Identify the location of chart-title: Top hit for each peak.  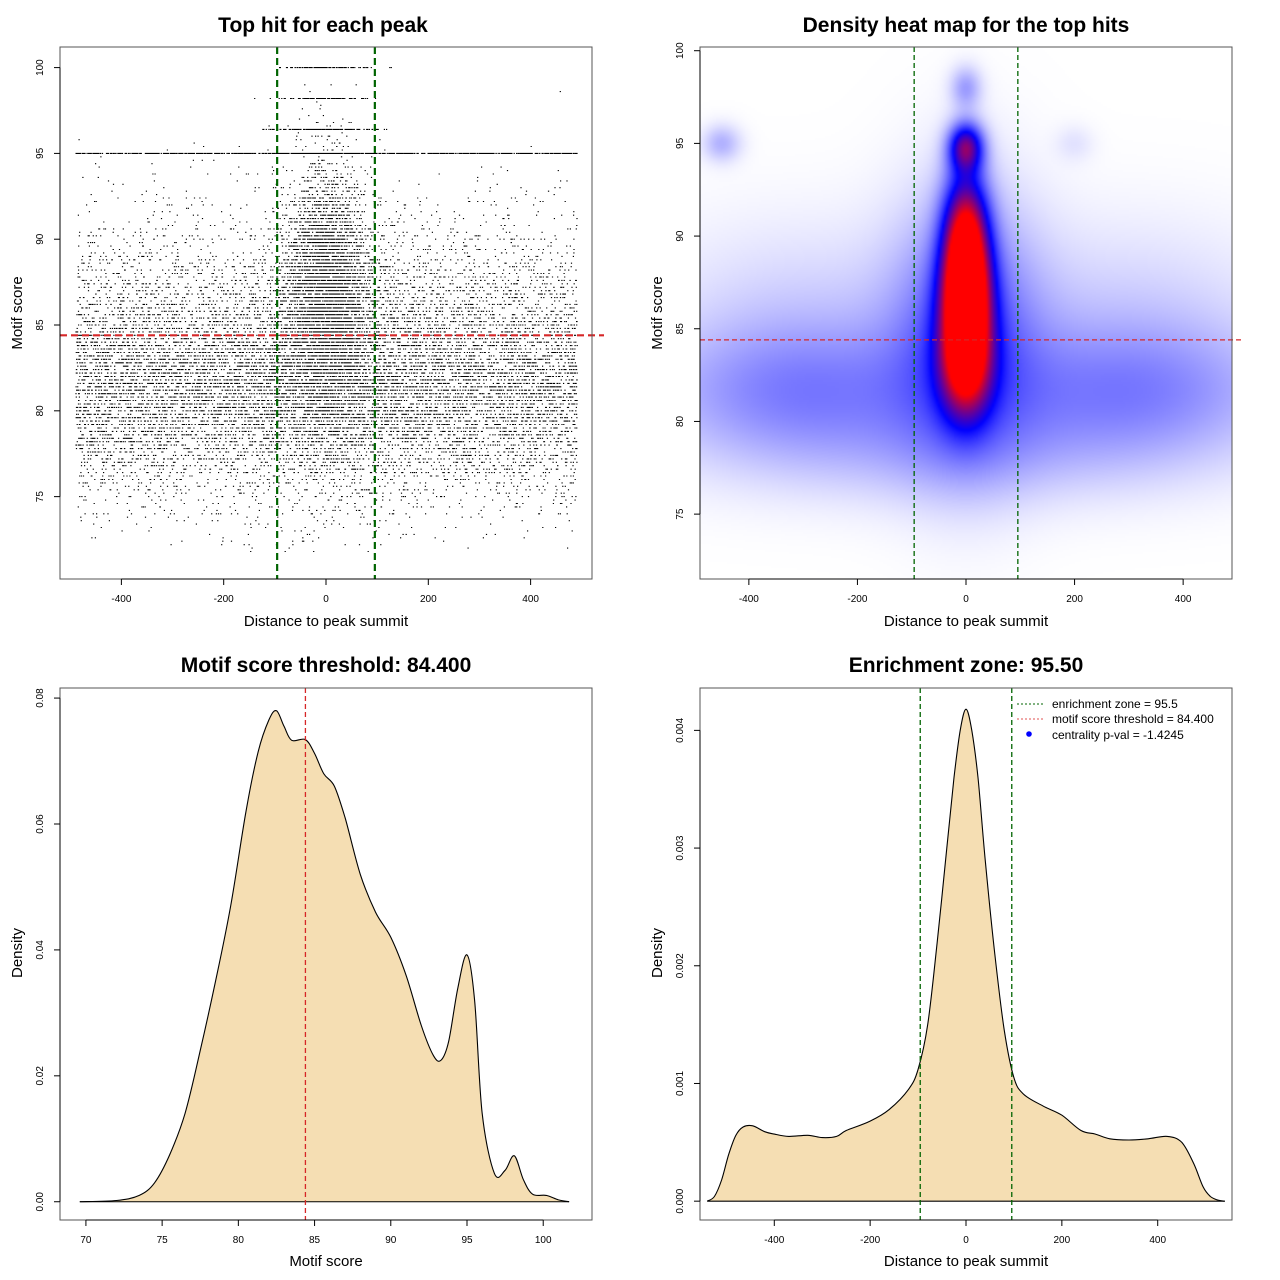
(323, 25).